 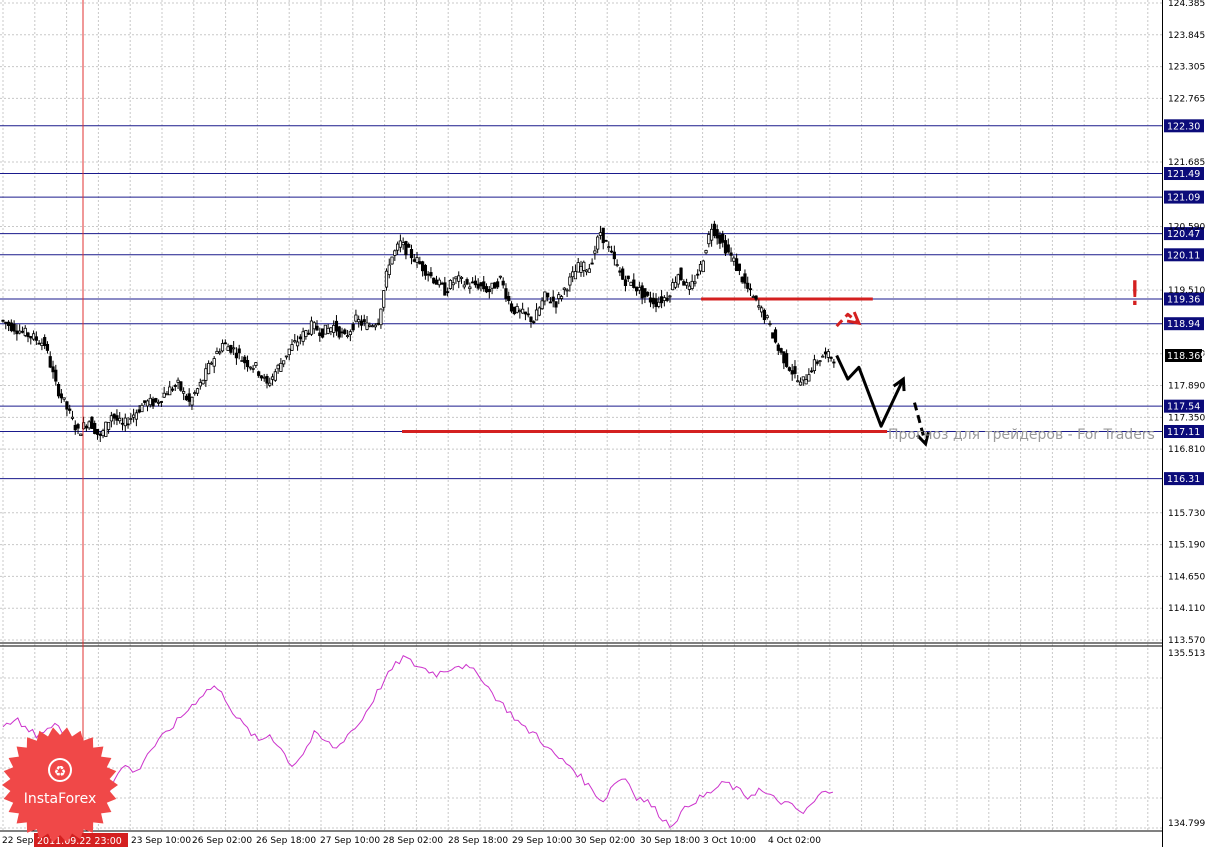 What do you see at coordinates (1186, 99) in the screenshot?
I see `price-tick-label: 122.765` at bounding box center [1186, 99].